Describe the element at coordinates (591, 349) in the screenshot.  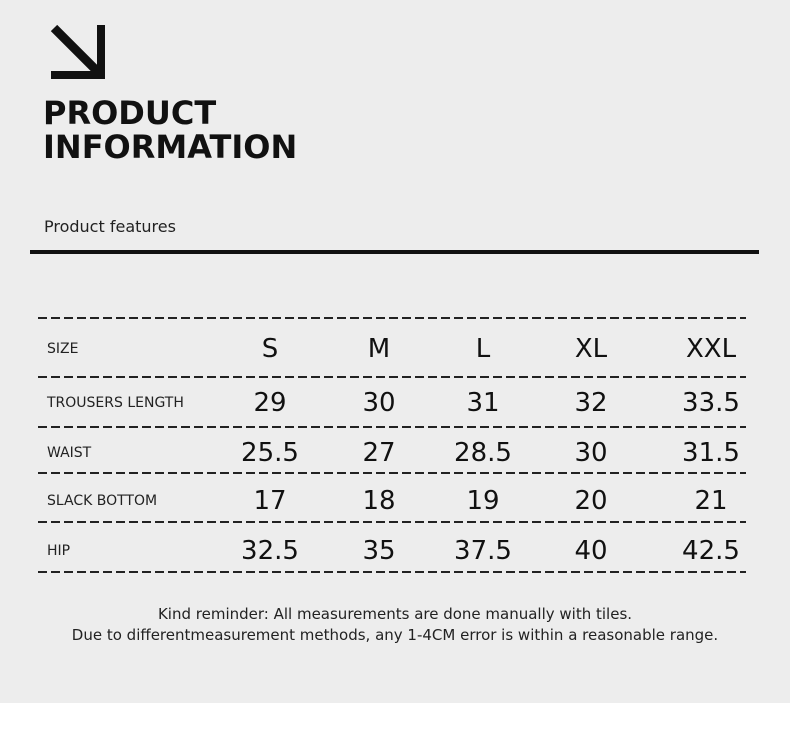
I see `size-header: XL` at that location.